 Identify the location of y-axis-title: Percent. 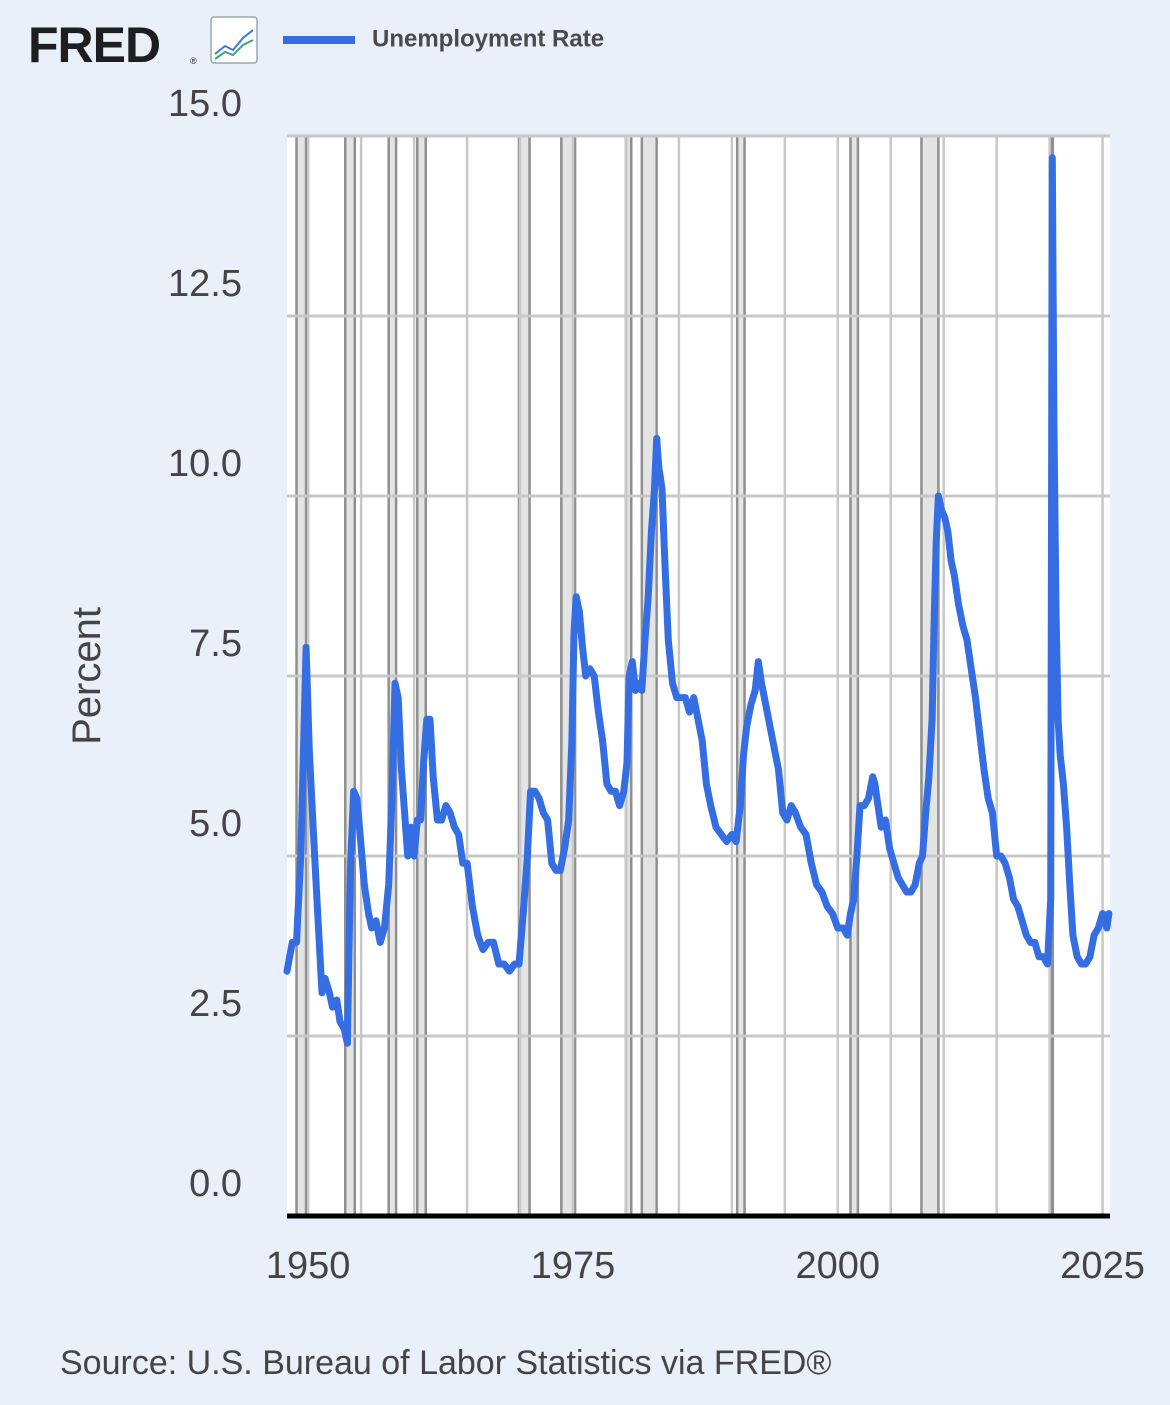
(87, 676).